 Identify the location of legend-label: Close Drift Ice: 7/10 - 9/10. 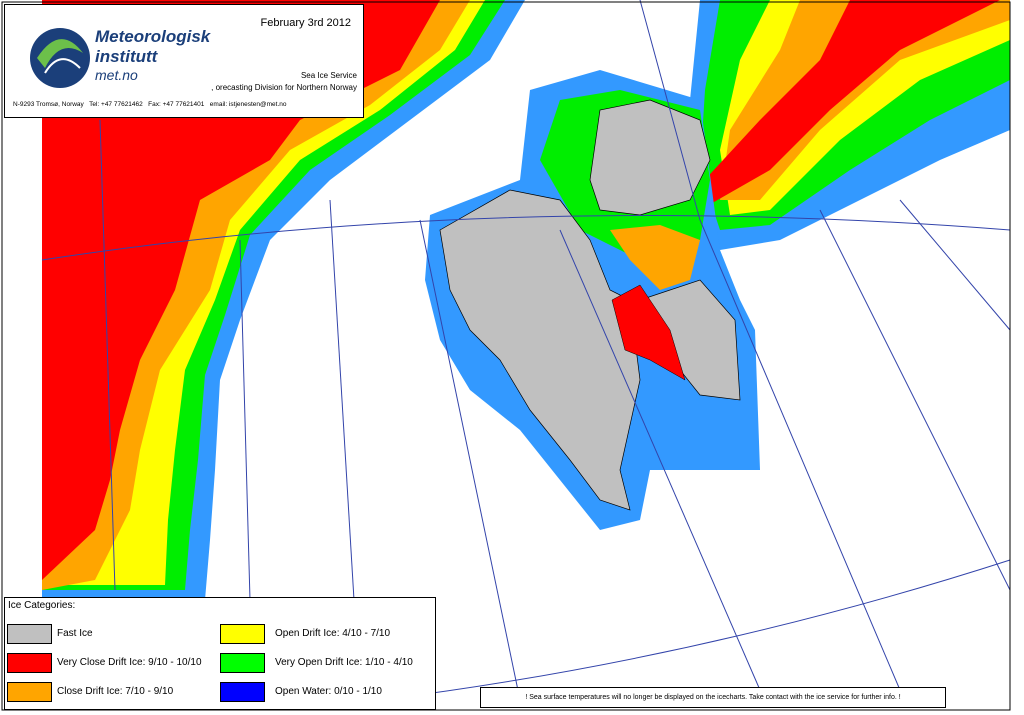
(115, 691).